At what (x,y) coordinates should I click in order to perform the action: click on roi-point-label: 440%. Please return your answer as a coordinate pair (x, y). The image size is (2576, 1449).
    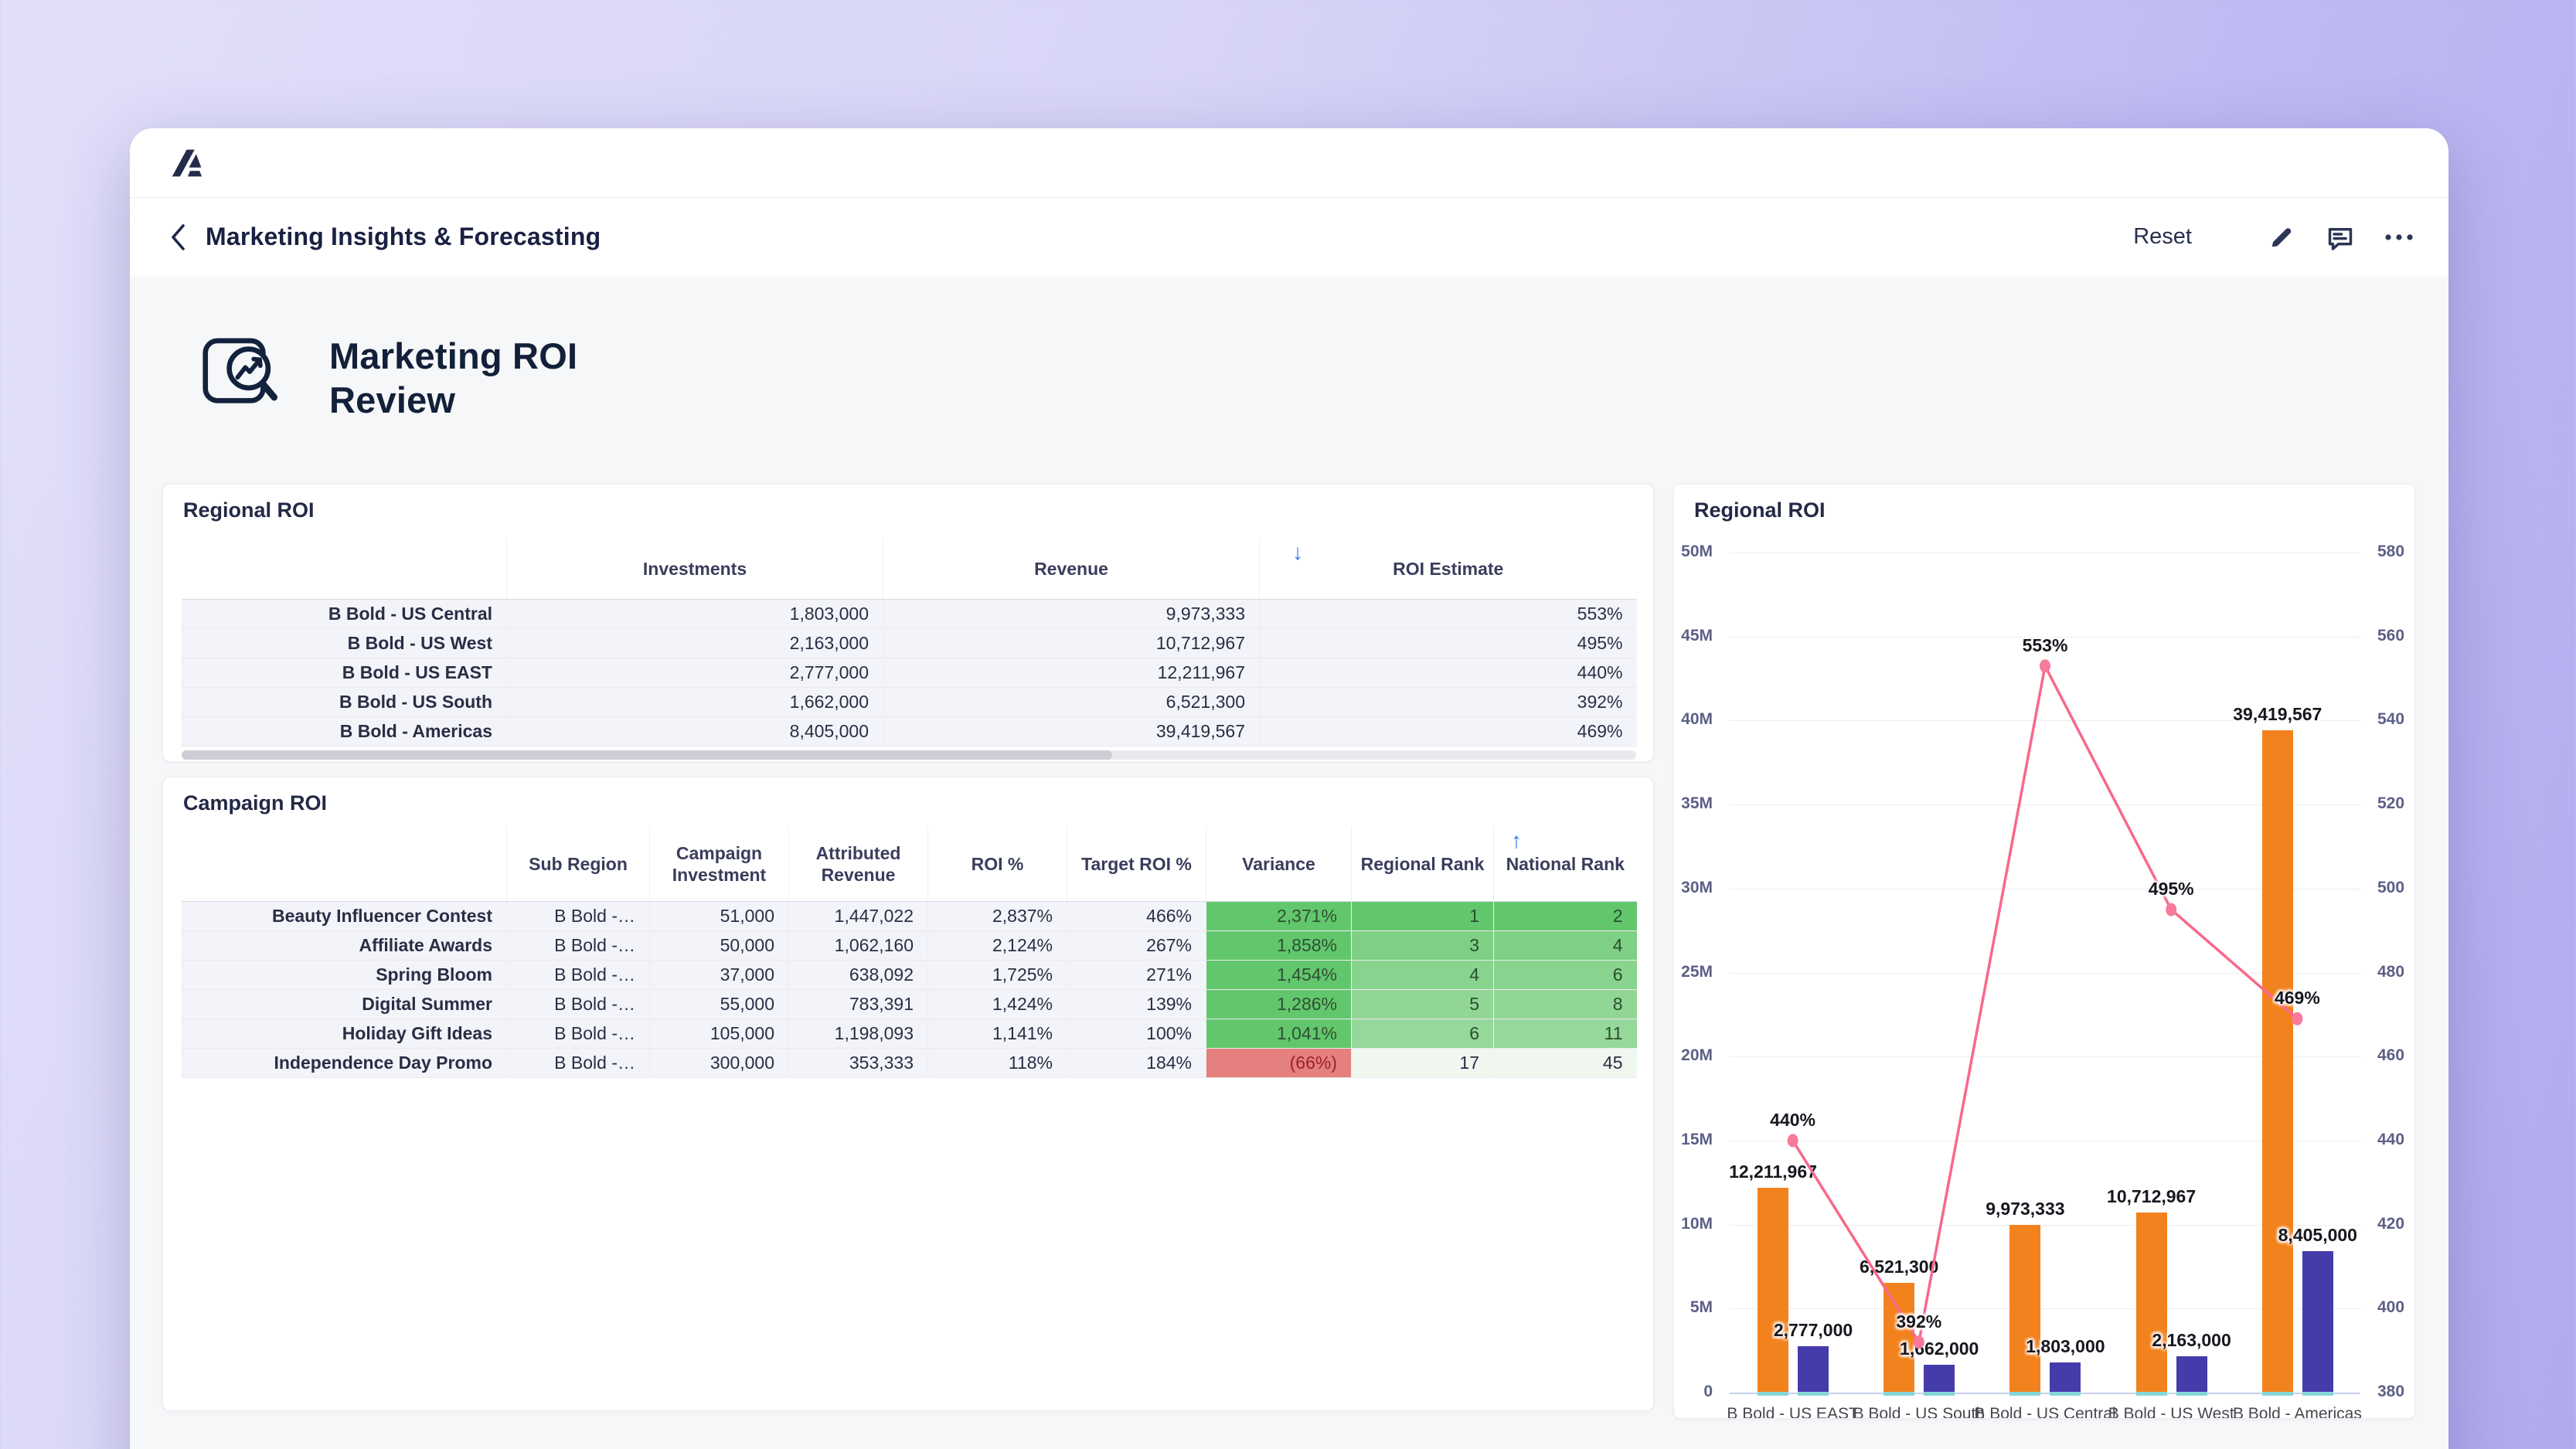
    Looking at the image, I should click on (1793, 1120).